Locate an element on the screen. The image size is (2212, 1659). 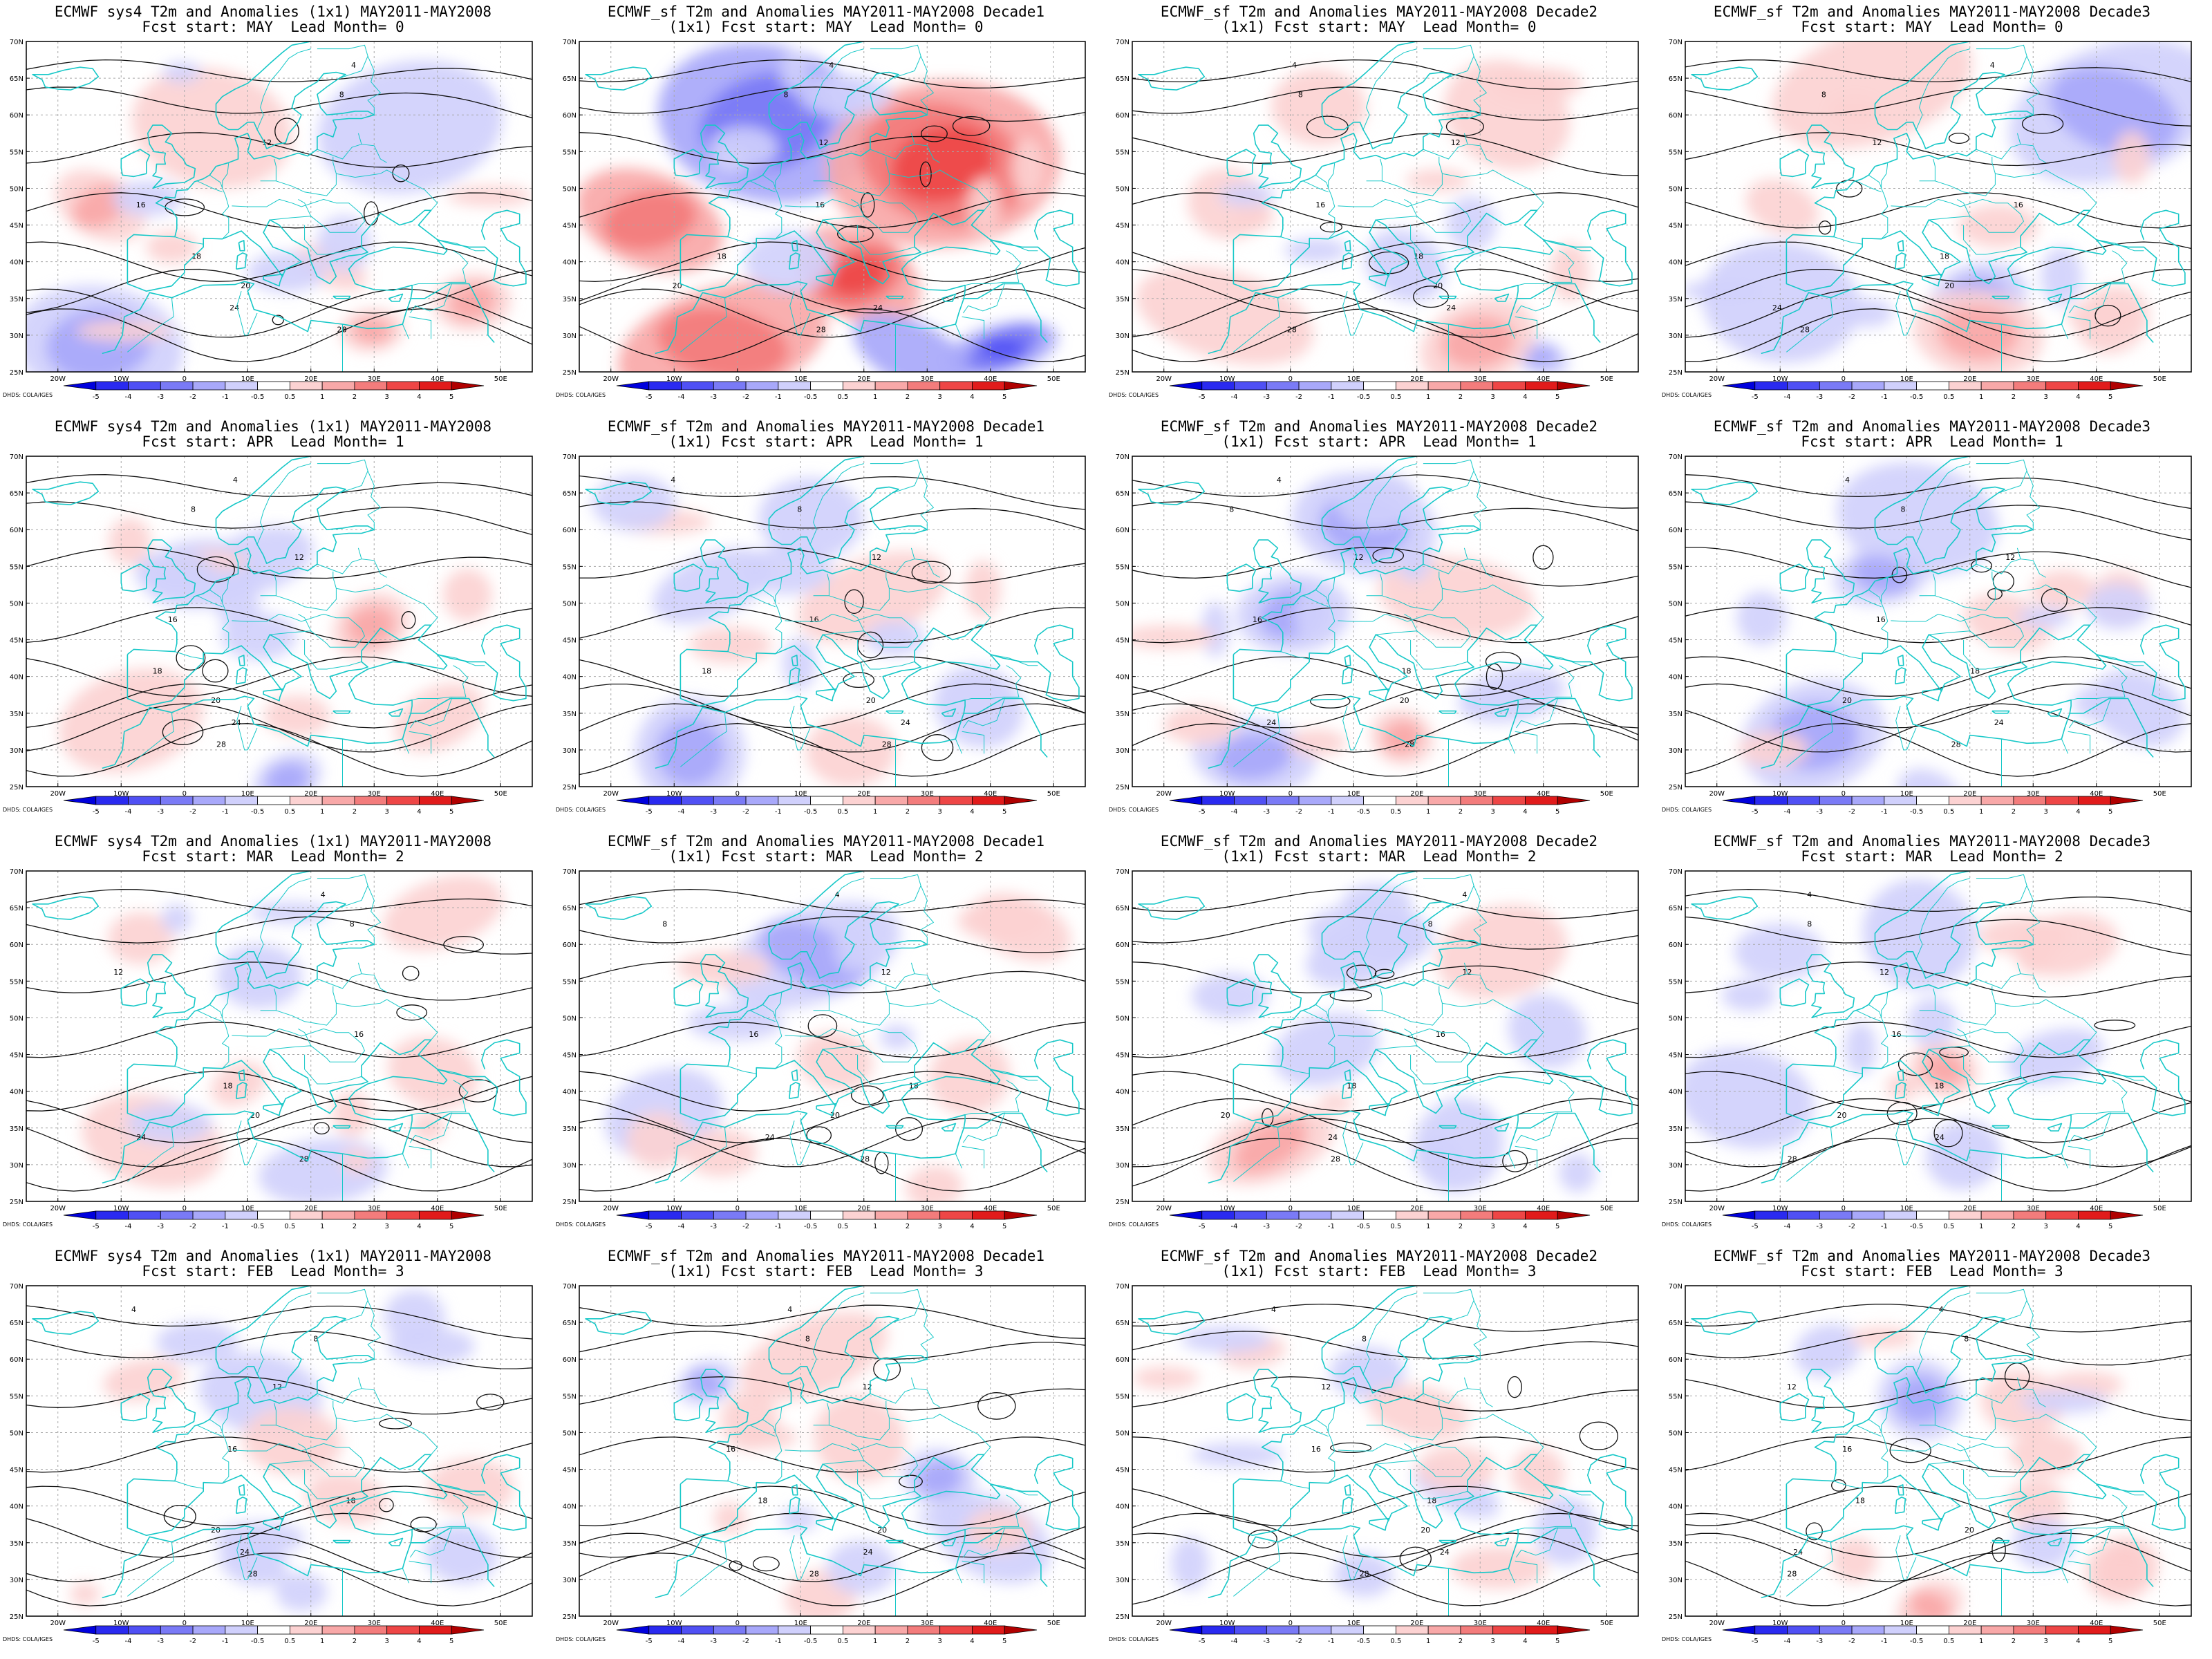
panel-subtitle: (1x1) Fcst start: APR Lead Month= 1 is located at coordinates (826, 441).